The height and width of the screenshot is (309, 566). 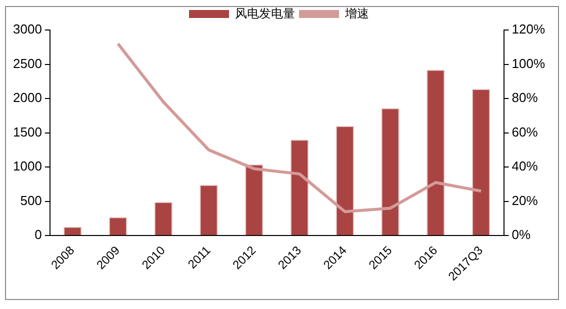 I want to click on y2-tick-label: 120%, so click(x=529, y=29).